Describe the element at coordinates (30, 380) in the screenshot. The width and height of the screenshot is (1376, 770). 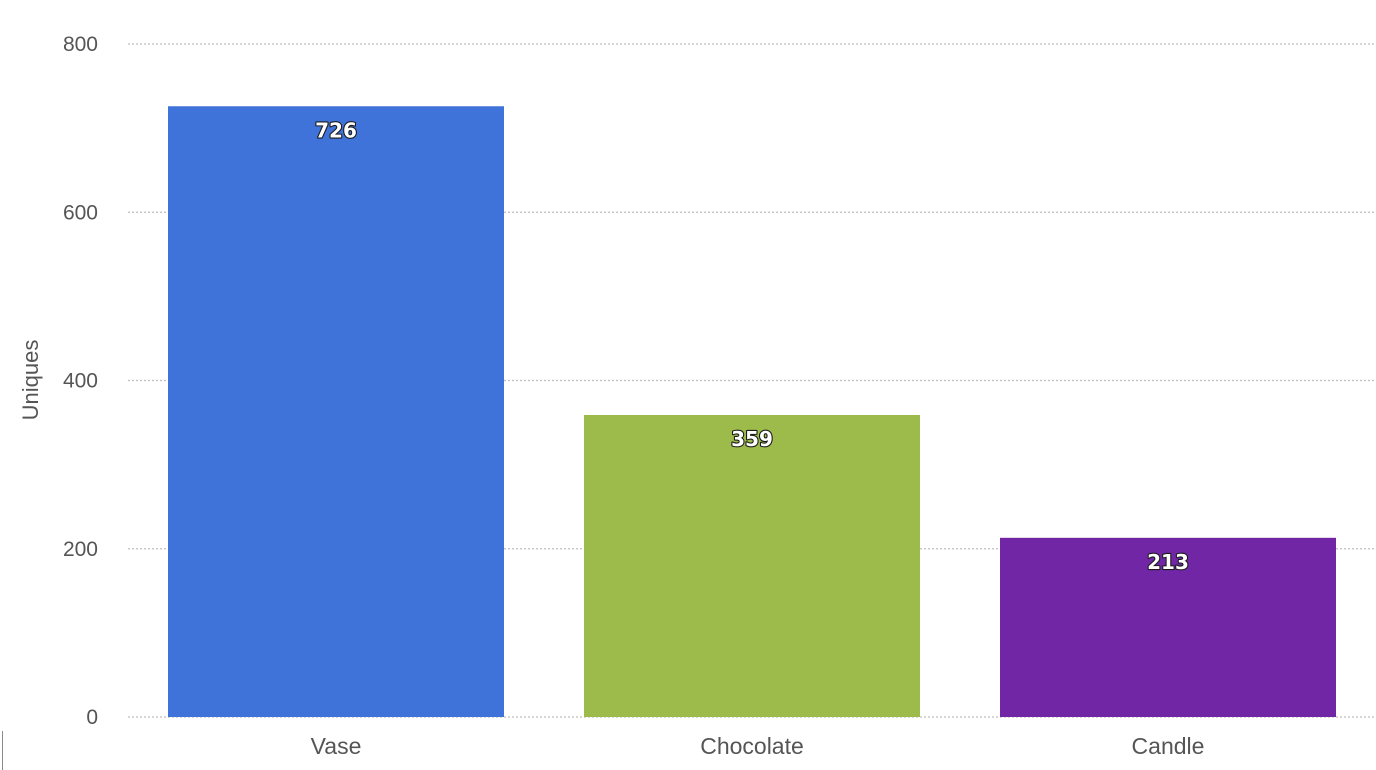
I see `y-axis-title: Uniques` at that location.